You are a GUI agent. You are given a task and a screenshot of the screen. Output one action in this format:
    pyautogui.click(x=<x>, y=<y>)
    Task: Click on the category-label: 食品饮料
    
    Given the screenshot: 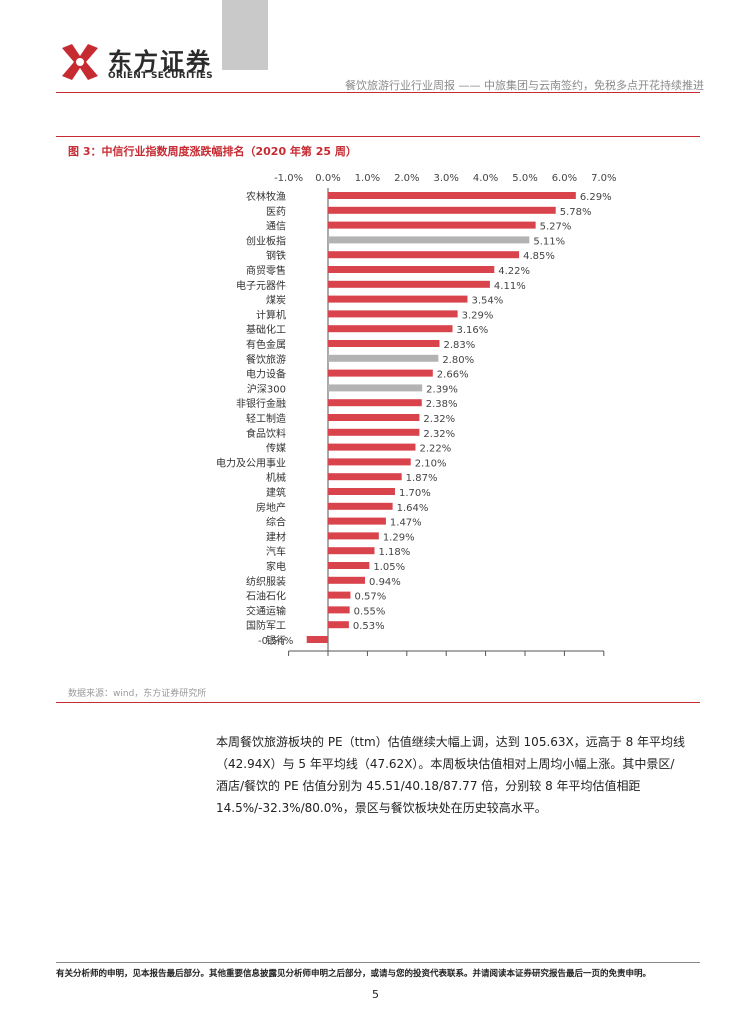 What is the action you would take?
    pyautogui.click(x=266, y=433)
    